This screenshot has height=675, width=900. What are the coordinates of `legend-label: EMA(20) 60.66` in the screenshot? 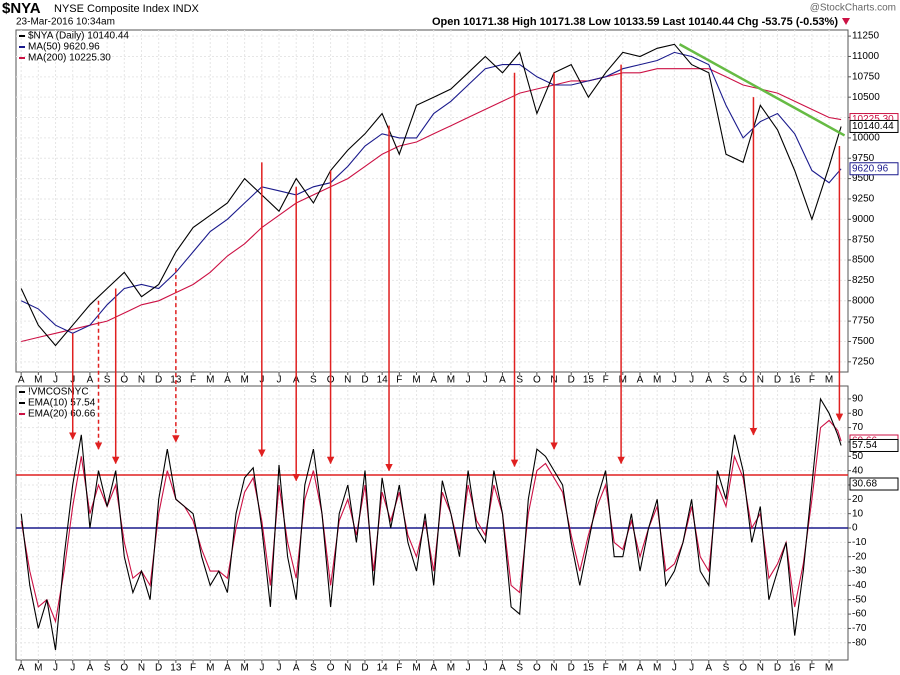 It's located at (62, 414).